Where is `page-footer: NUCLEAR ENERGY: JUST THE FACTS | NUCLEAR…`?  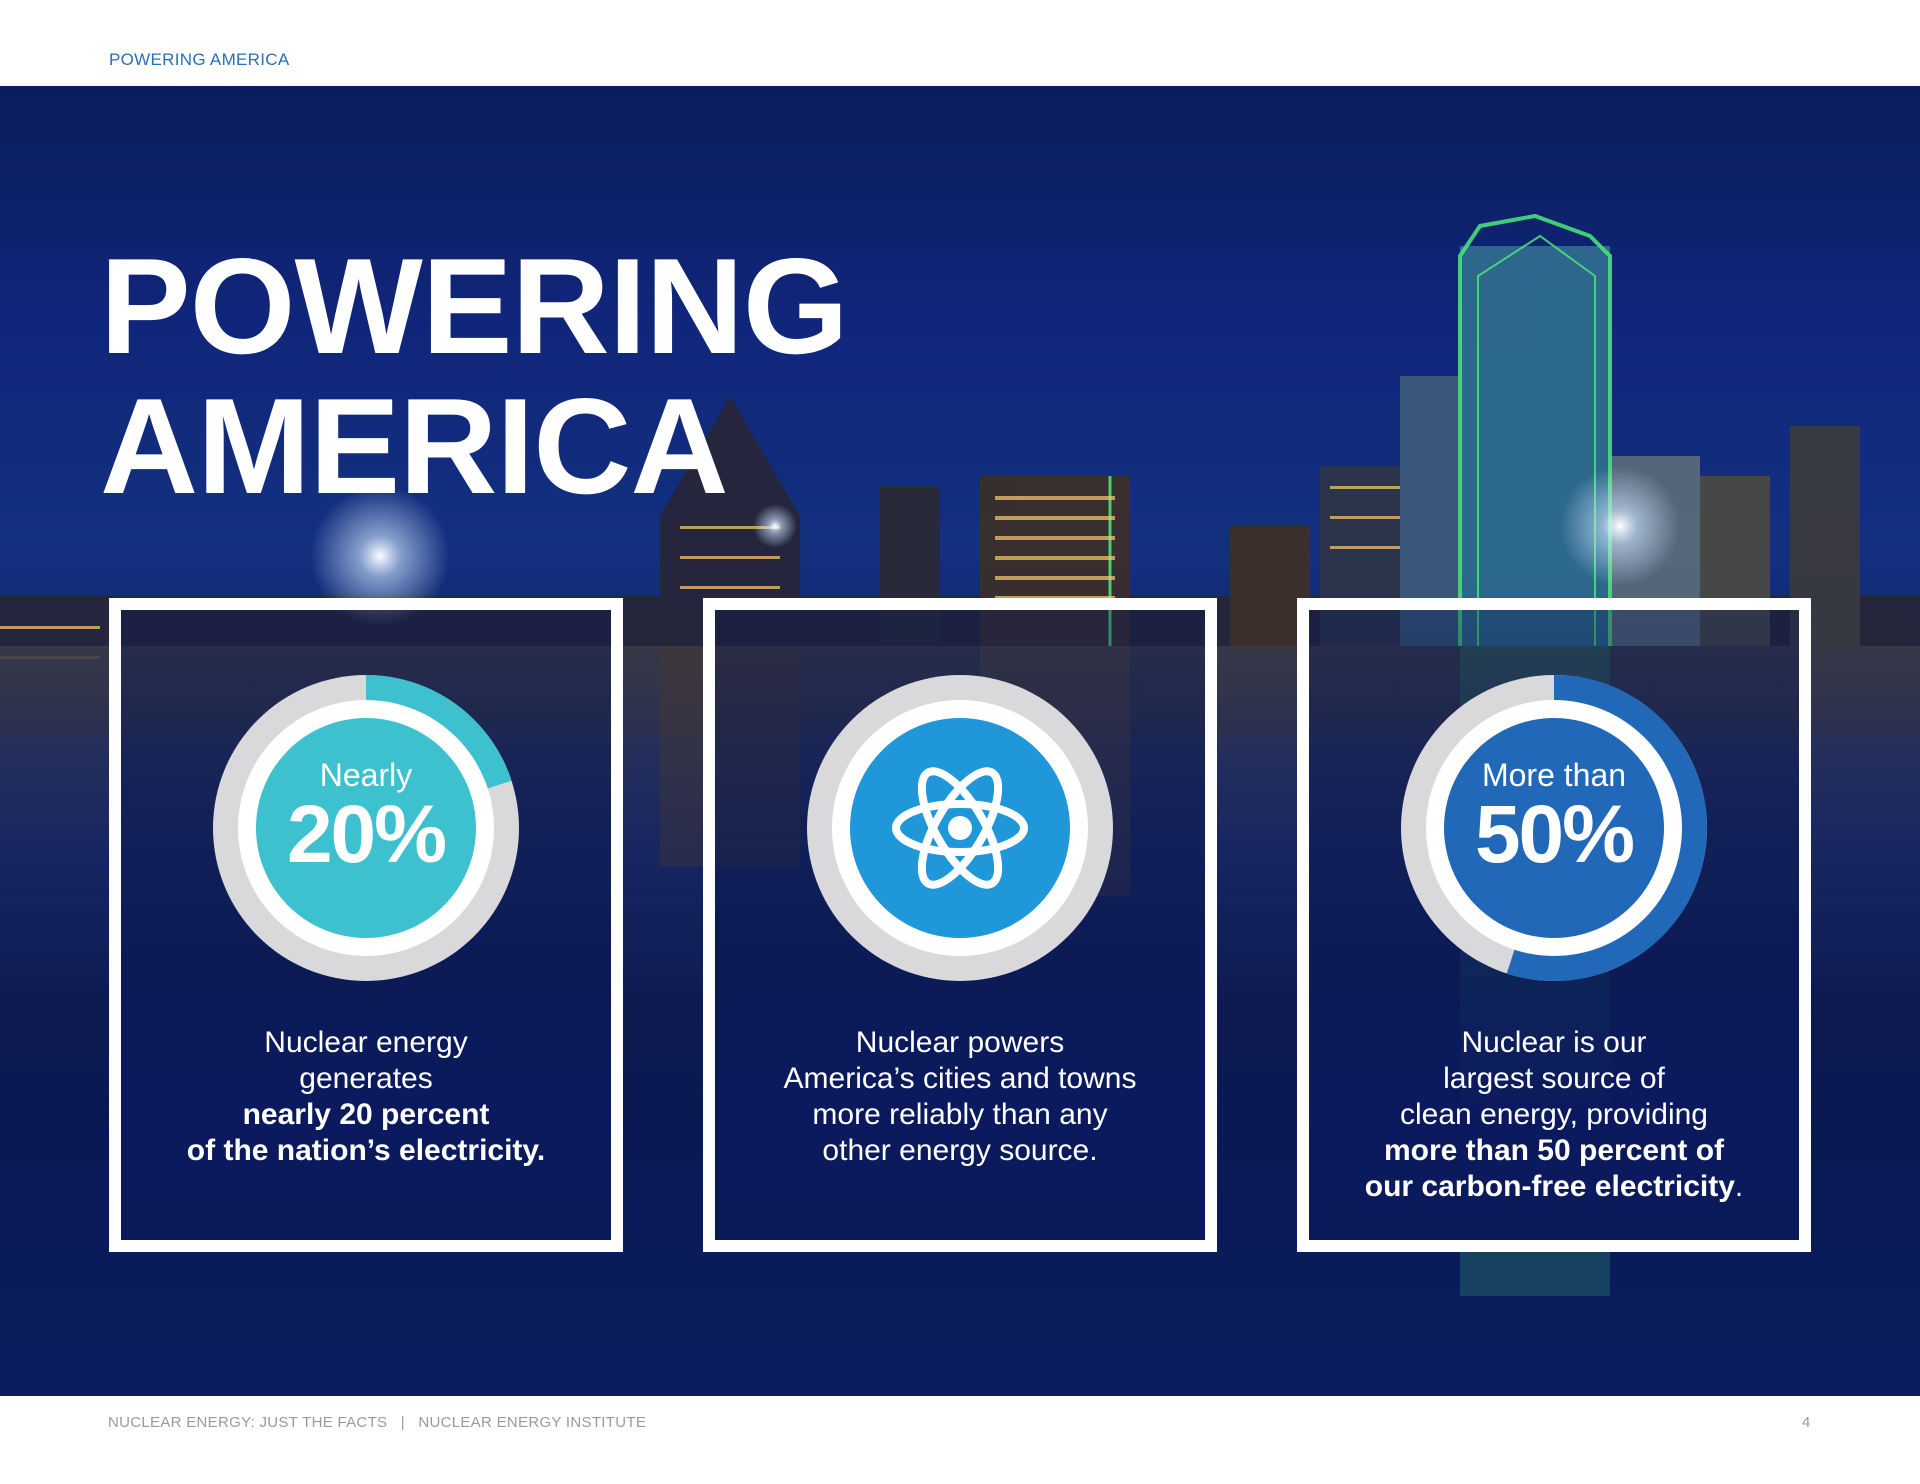
page-footer: NUCLEAR ENERGY: JUST THE FACTS | NUCLEAR… is located at coordinates (960, 1440).